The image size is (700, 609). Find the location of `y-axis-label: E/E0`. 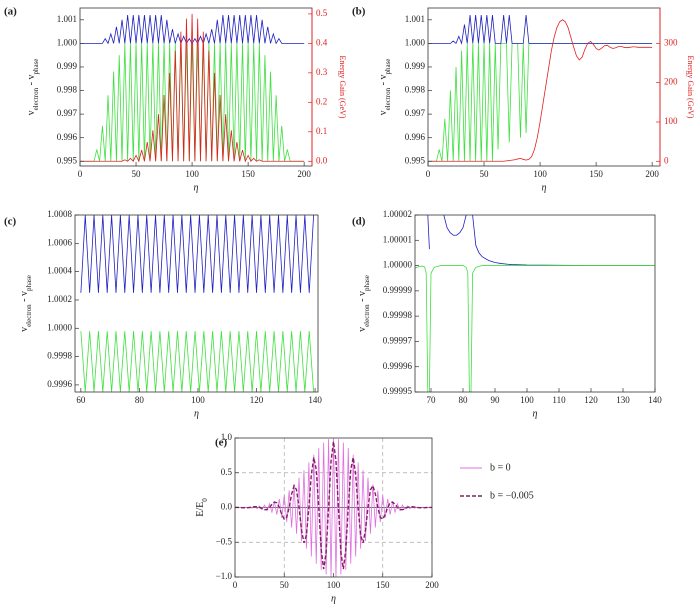

y-axis-label: E/E0 is located at coordinates (201, 507).